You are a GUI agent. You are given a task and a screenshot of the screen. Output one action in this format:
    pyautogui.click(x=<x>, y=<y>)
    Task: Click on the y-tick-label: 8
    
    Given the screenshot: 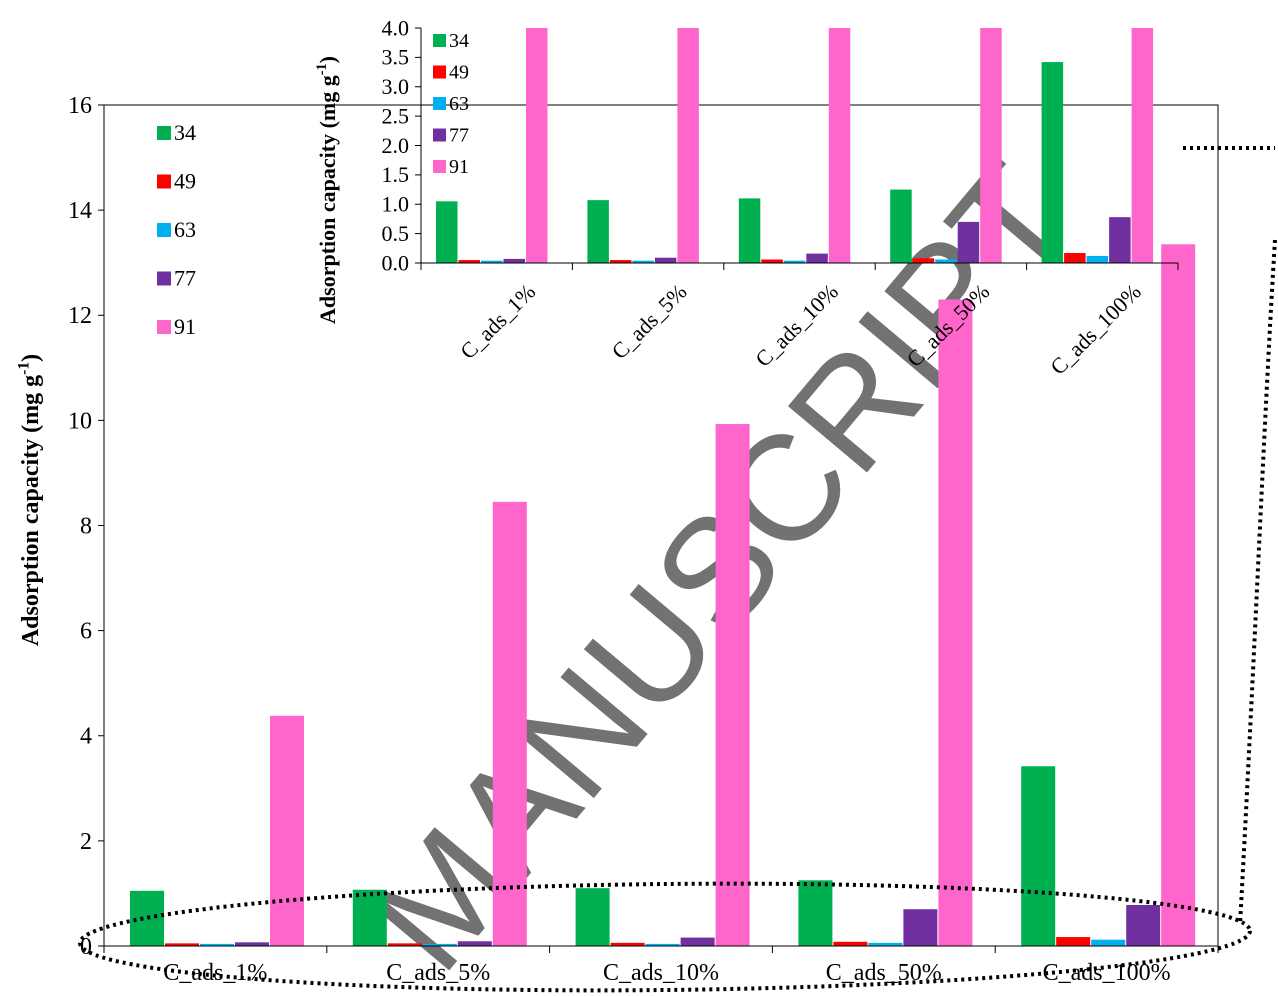 What is the action you would take?
    pyautogui.click(x=86, y=526)
    